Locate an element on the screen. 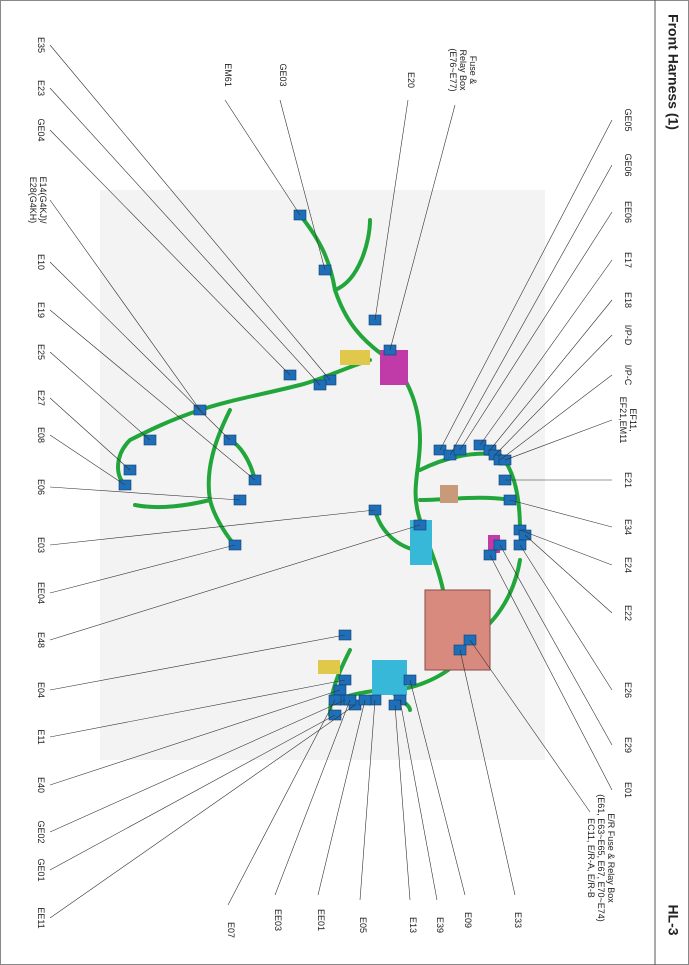  callout-label: GE02 is located at coordinates (41, 831).